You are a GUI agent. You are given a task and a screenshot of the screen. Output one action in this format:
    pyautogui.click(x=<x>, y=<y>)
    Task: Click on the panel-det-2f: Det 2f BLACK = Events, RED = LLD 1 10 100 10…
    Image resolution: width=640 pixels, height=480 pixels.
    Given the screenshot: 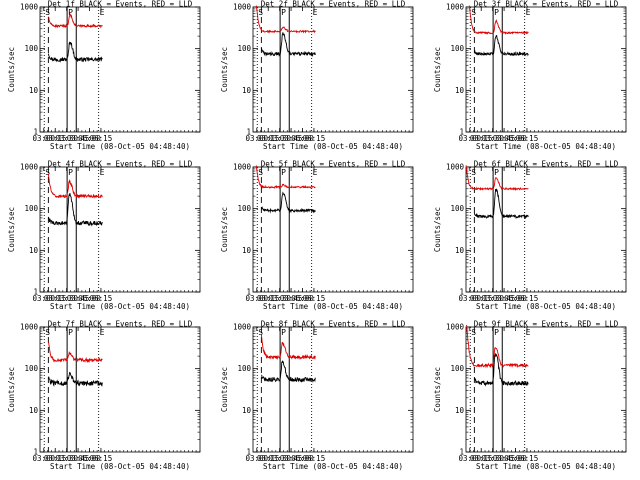 What is the action you would take?
    pyautogui.click(x=317, y=75)
    